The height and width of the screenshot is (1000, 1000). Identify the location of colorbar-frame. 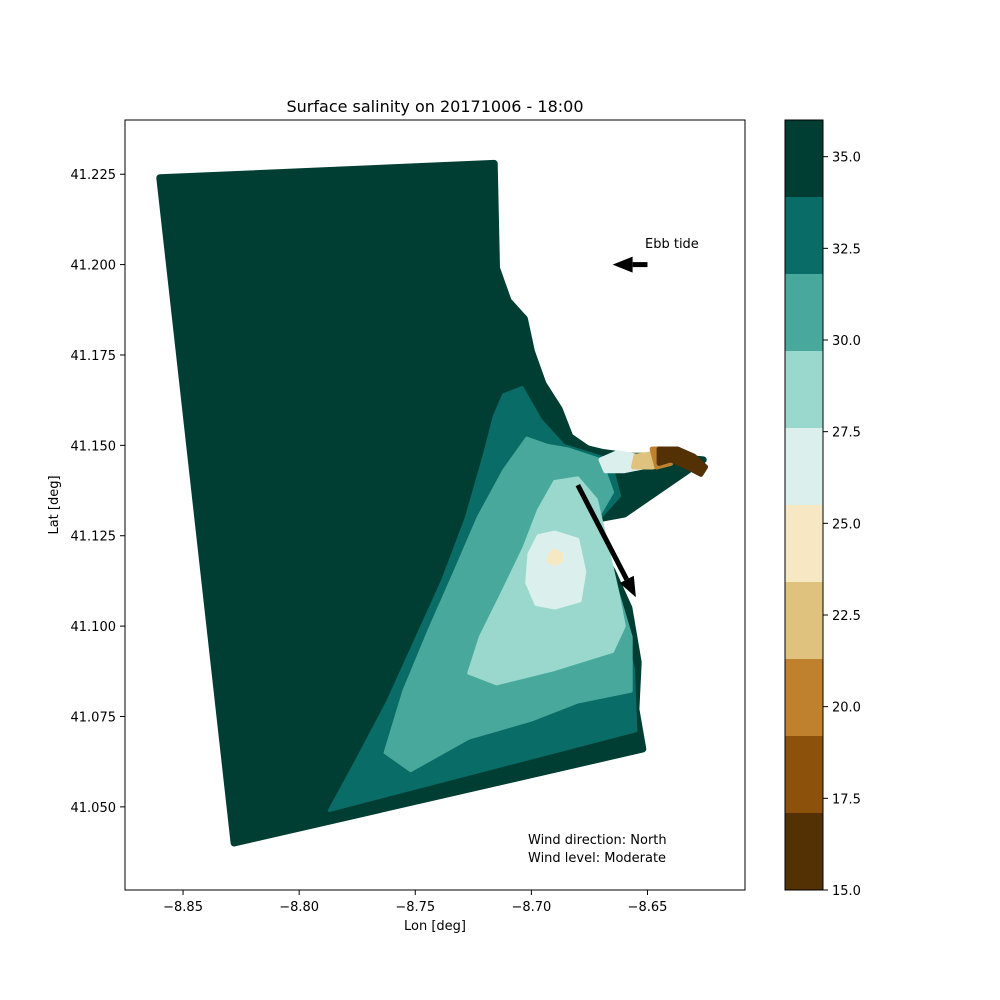
(804, 505).